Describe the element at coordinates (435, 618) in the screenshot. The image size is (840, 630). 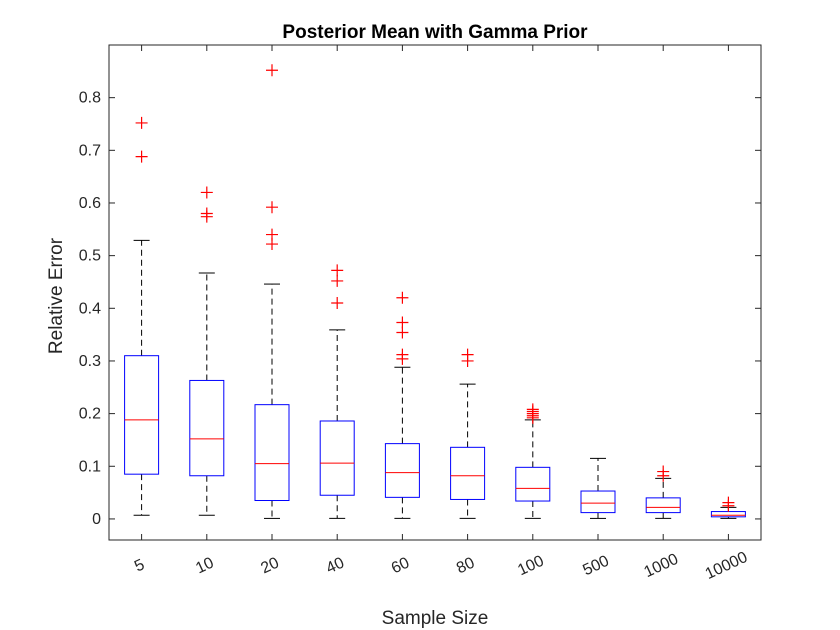
I see `x-axis-label: Sample Size` at that location.